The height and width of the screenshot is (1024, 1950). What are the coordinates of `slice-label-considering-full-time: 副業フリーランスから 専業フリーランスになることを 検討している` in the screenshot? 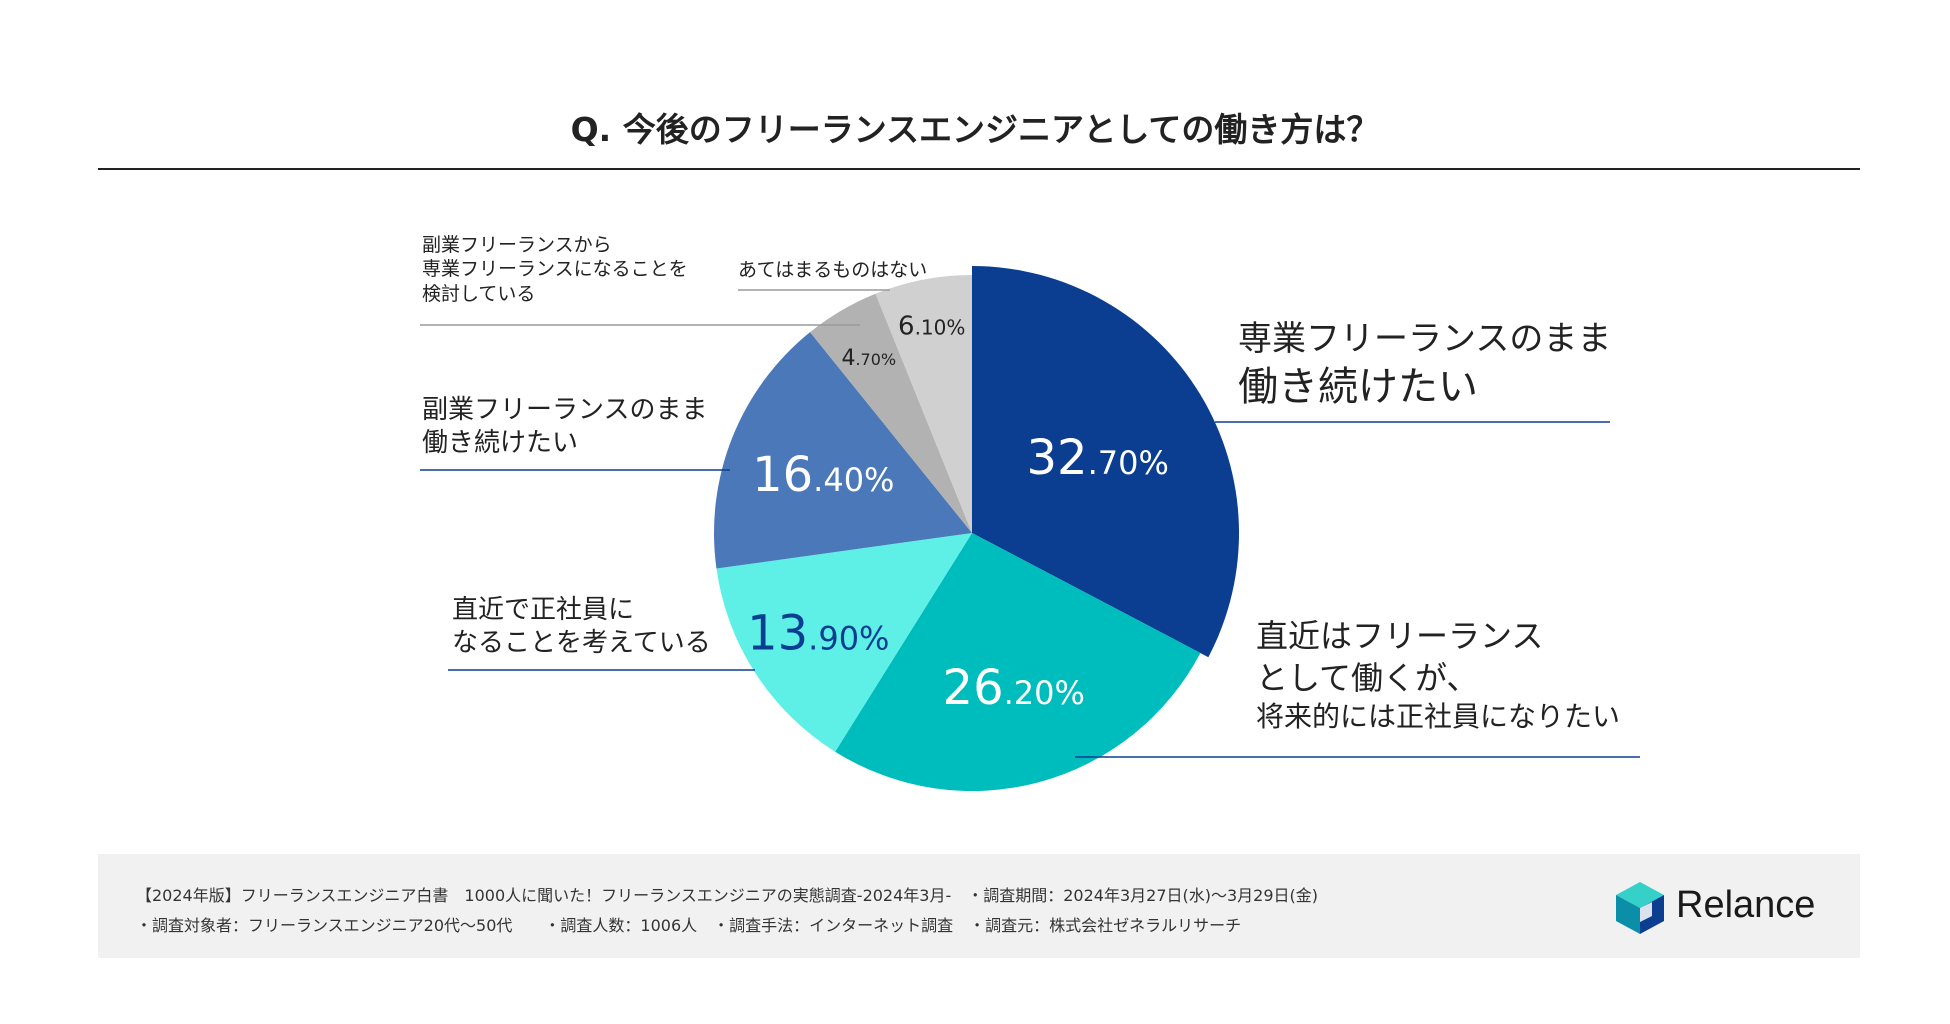 It's located at (555, 269).